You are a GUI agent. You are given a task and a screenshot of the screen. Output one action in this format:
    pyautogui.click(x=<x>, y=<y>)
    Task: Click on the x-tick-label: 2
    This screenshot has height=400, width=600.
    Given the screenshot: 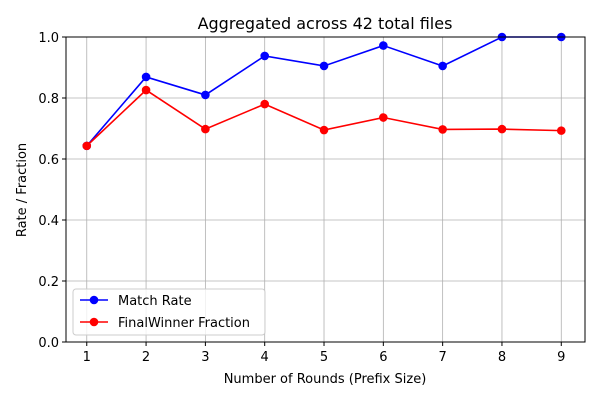 What is the action you would take?
    pyautogui.click(x=146, y=357)
    